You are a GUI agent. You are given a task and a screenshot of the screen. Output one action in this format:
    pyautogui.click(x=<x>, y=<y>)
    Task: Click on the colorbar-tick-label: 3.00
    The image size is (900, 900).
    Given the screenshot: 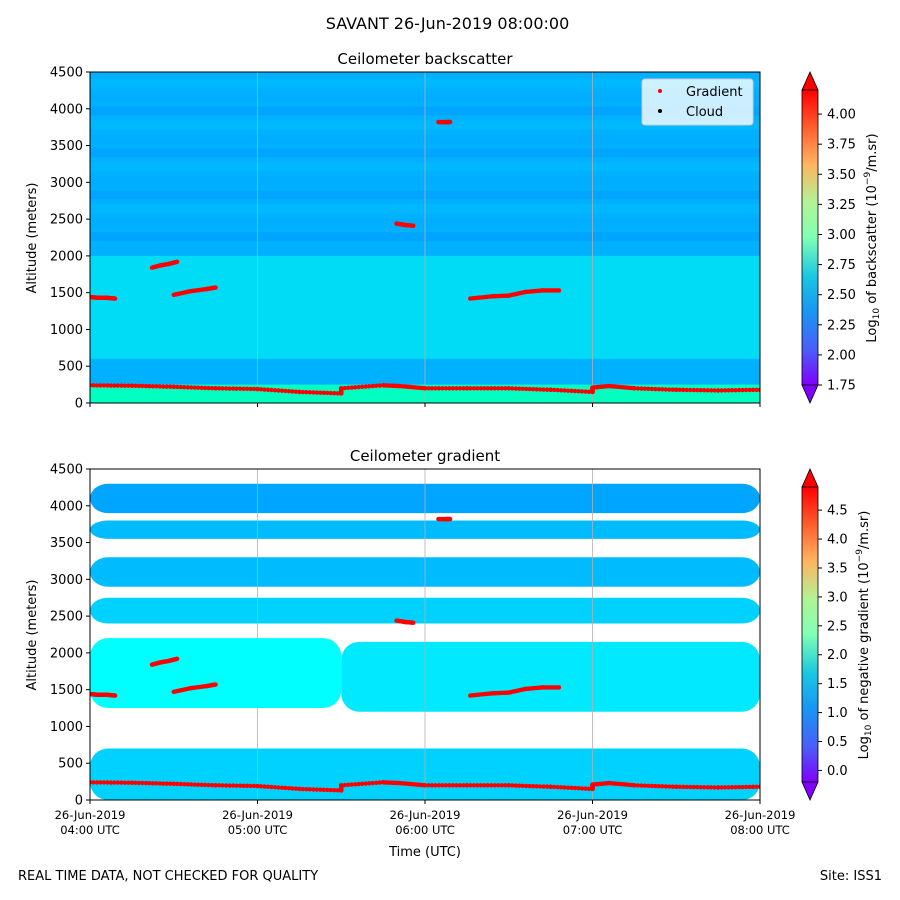 What is the action you would take?
    pyautogui.click(x=841, y=235)
    